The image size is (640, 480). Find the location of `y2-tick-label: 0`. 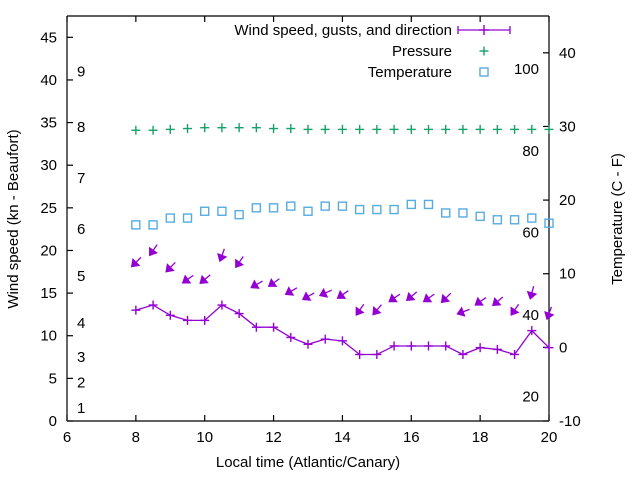

y2-tick-label: 0 is located at coordinates (563, 347).